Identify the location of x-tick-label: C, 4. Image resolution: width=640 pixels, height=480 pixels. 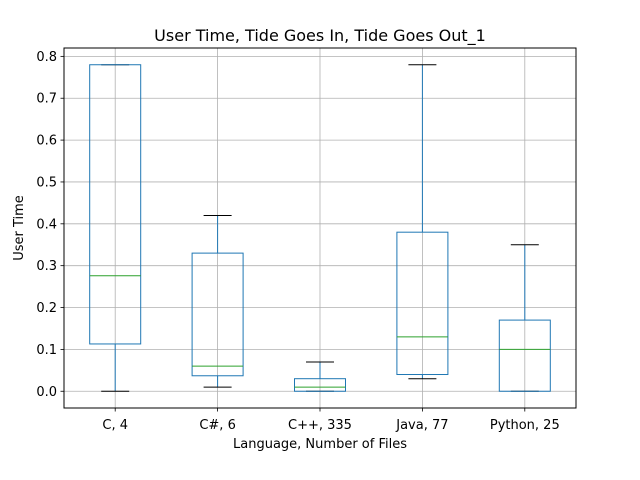
(115, 425).